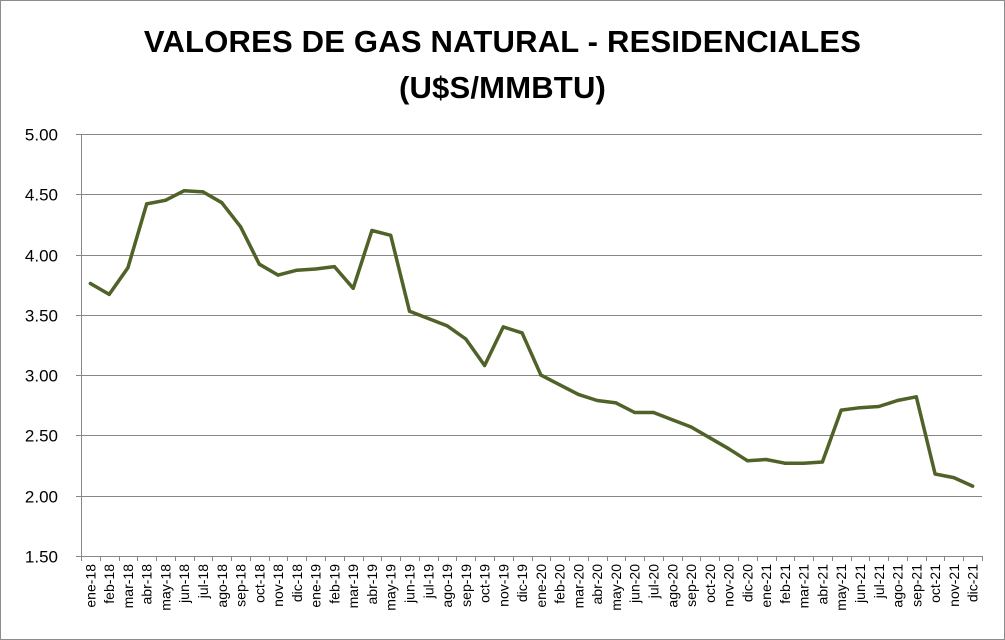 The width and height of the screenshot is (1005, 640). I want to click on x-tick-label: ago-20, so click(672, 586).